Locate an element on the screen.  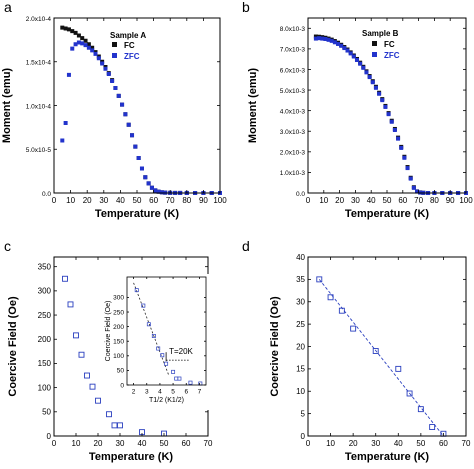
panel-d-y-axis-label: Coercive Field (Oe) is located at coordinates (275, 346).